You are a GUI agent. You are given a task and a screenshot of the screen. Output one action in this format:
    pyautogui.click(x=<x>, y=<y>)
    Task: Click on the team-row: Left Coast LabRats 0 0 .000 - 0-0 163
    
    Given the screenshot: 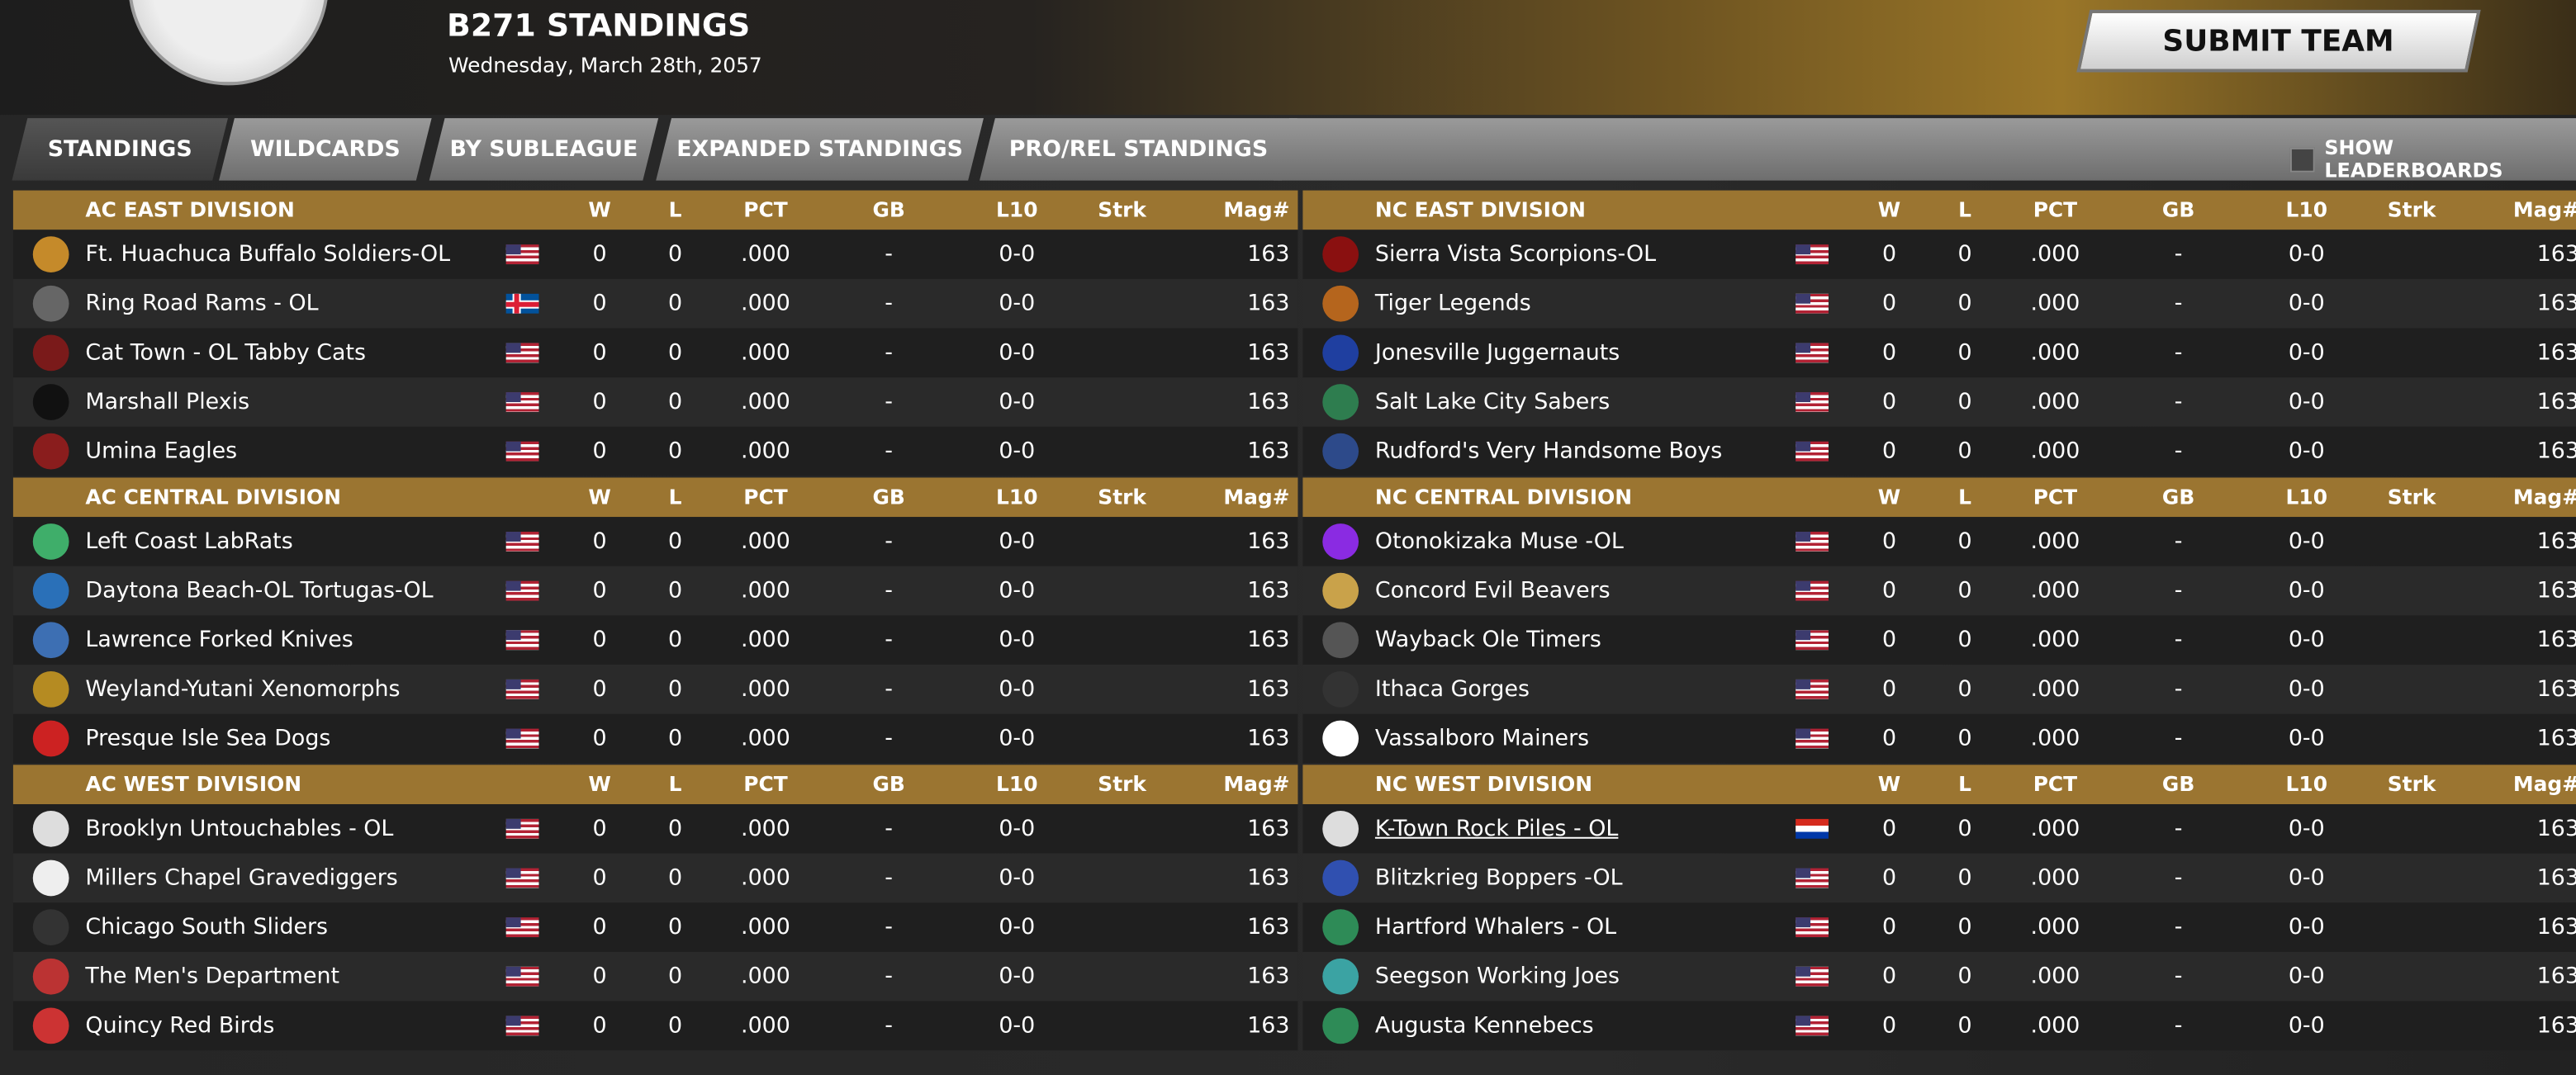 What is the action you would take?
    pyautogui.click(x=655, y=542)
    